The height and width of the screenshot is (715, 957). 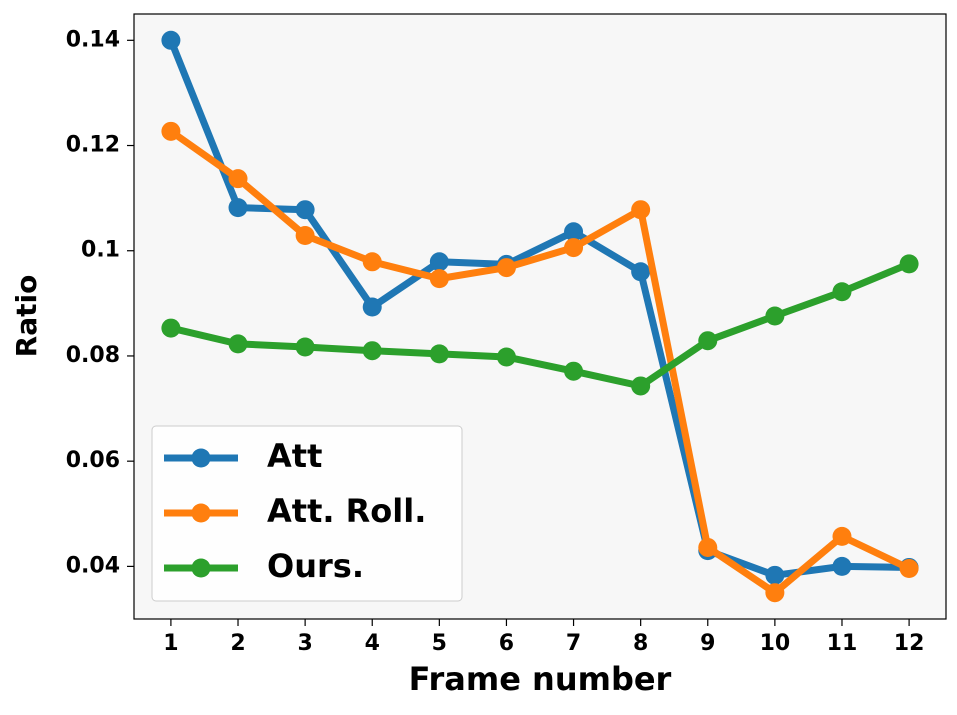 I want to click on y-axis-label: Ratio, so click(x=26, y=316).